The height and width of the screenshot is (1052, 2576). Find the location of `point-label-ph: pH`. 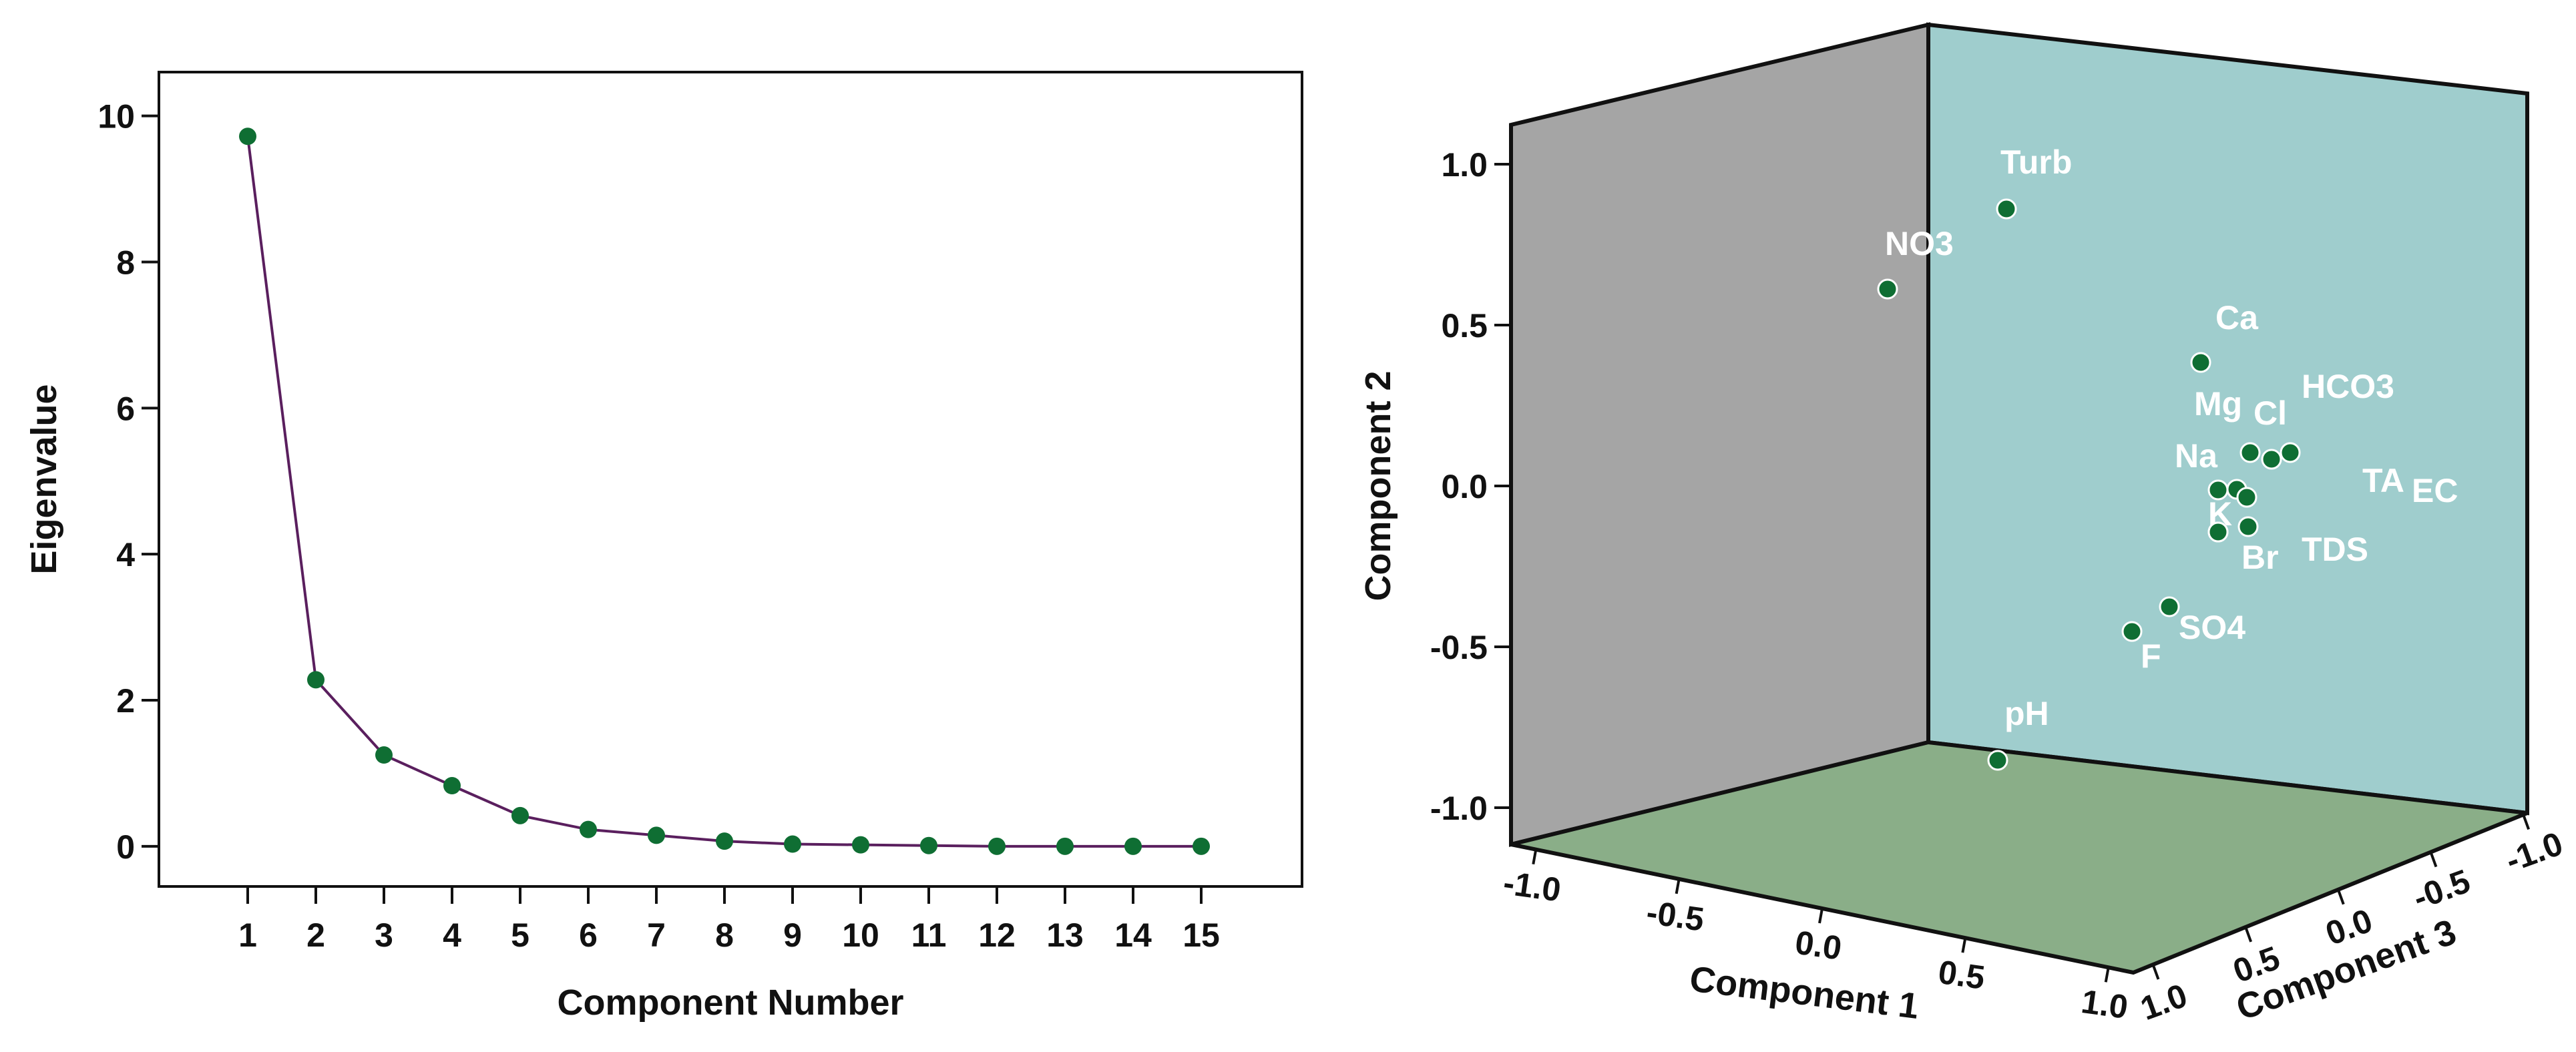

point-label-ph: pH is located at coordinates (2026, 713).